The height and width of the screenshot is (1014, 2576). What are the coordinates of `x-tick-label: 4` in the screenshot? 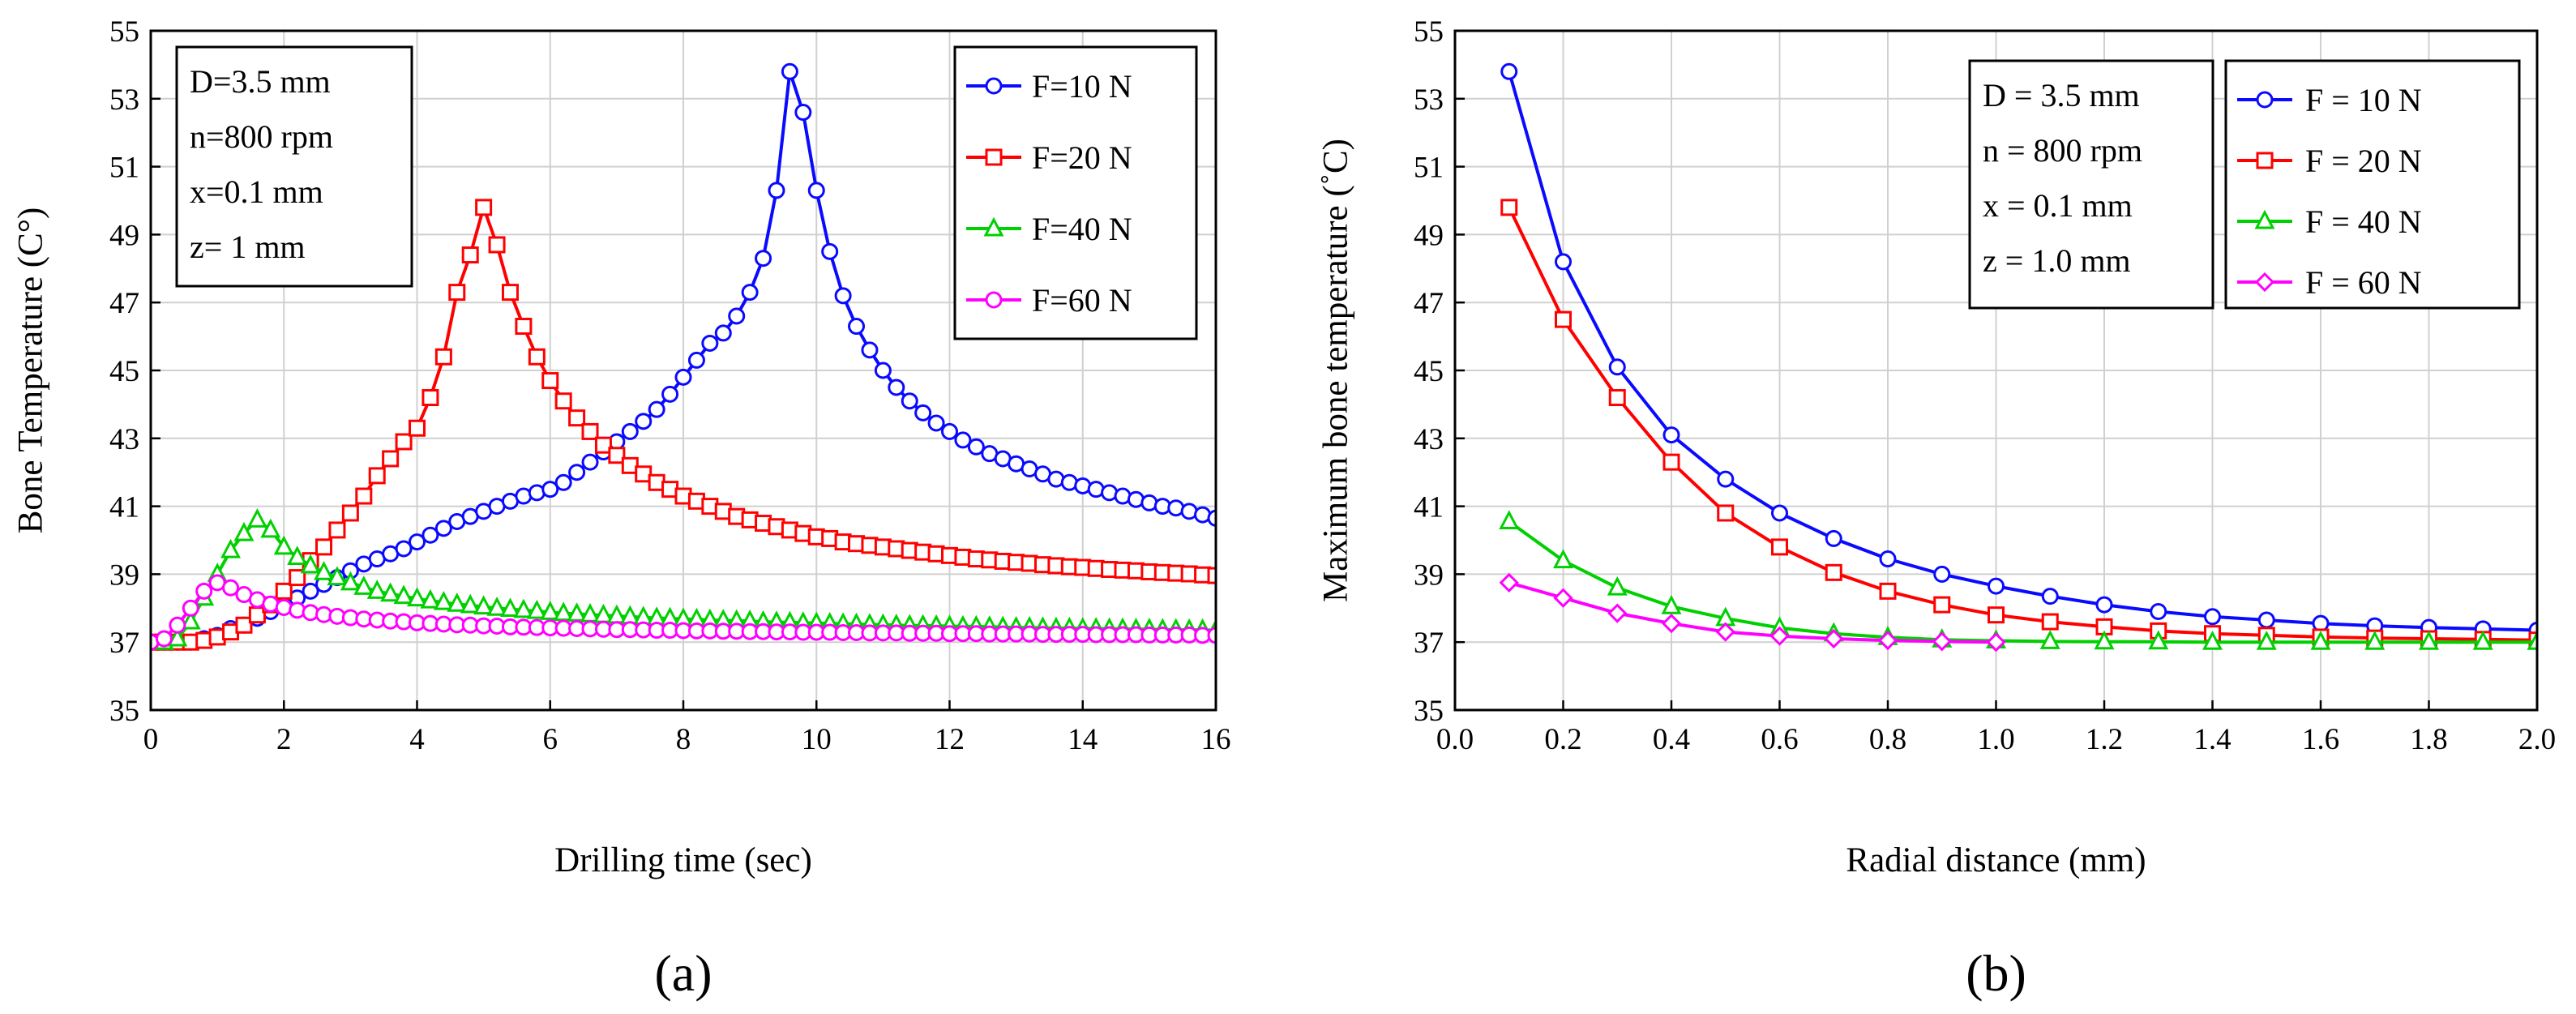 It's located at (417, 739).